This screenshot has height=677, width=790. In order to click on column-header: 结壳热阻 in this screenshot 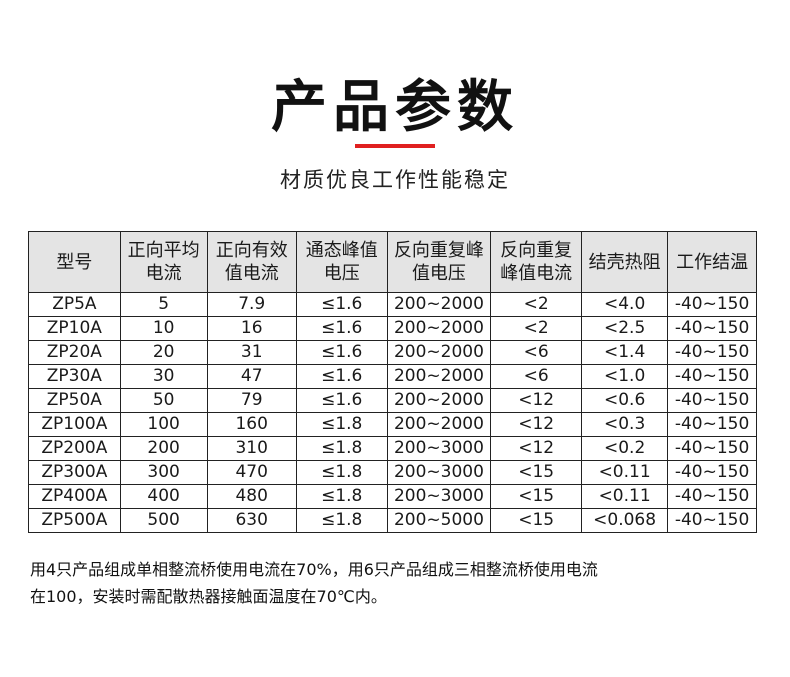, I will do `click(625, 262)`.